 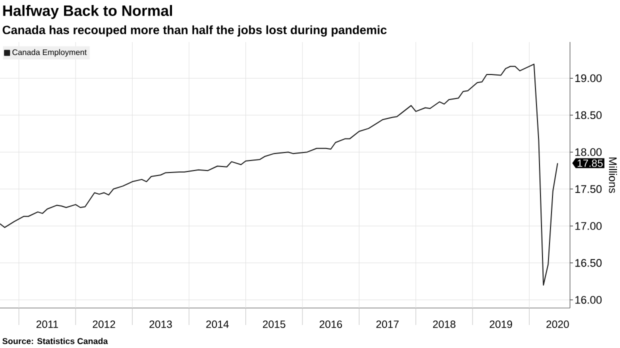 What do you see at coordinates (588, 189) in the screenshot?
I see `y-tick-label: 17.50` at bounding box center [588, 189].